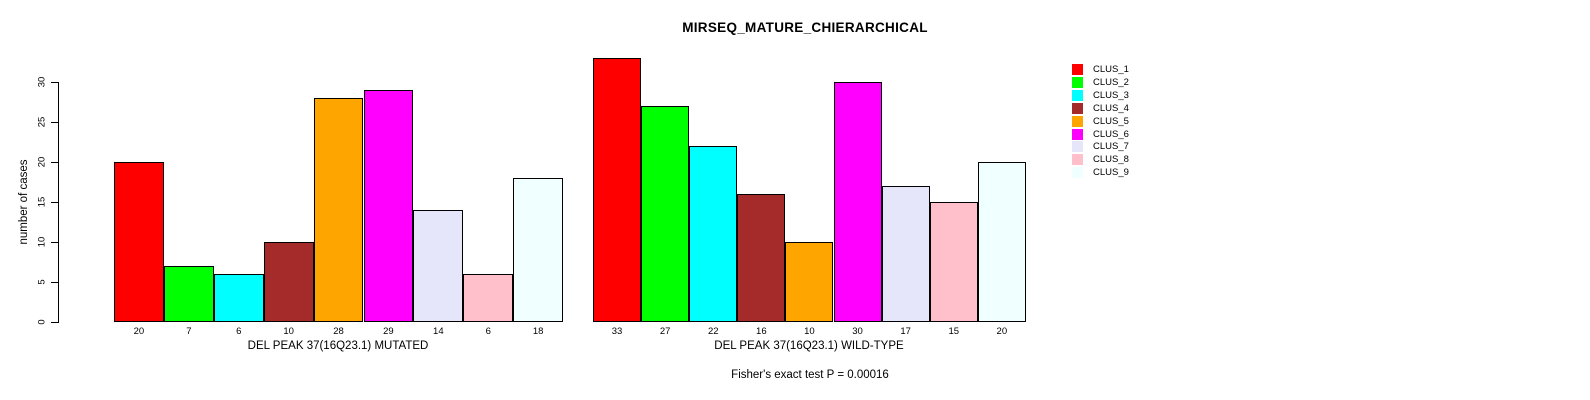 The image size is (1590, 400). Describe the element at coordinates (189, 331) in the screenshot. I see `bar-value-label: 7` at that location.